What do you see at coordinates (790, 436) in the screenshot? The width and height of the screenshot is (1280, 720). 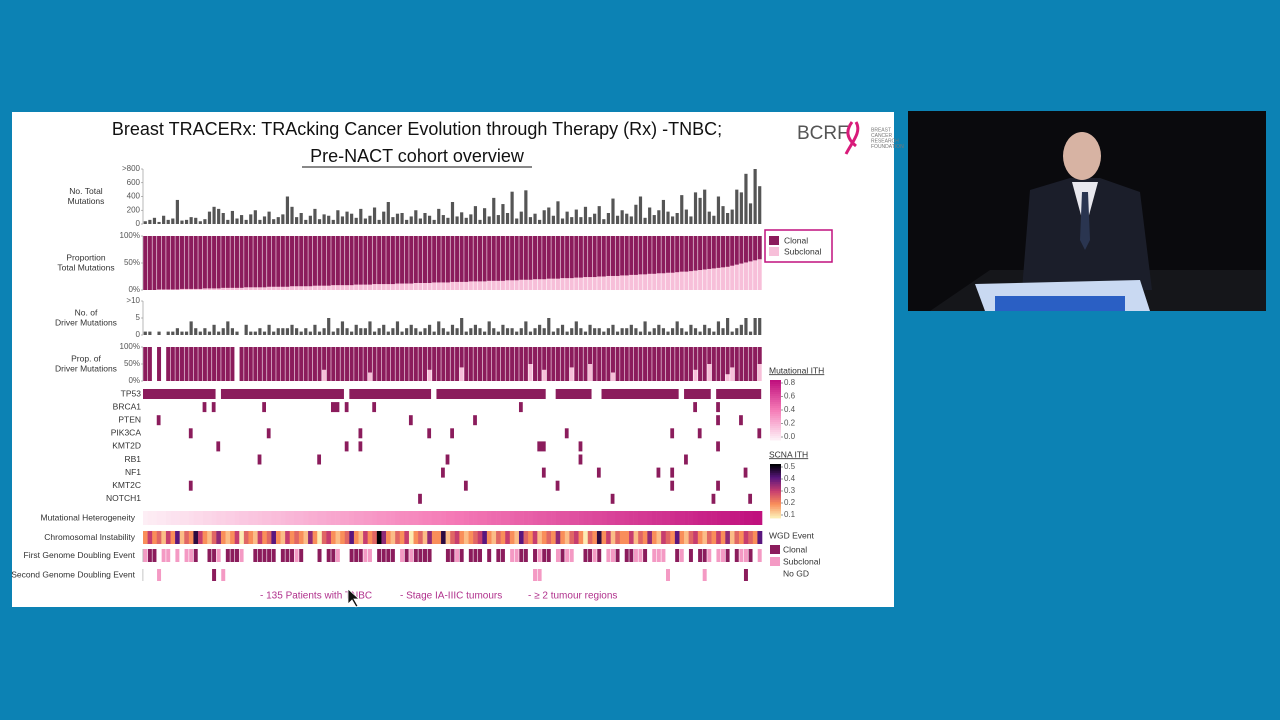 I see `colorbar-tick-label: 0.0` at bounding box center [790, 436].